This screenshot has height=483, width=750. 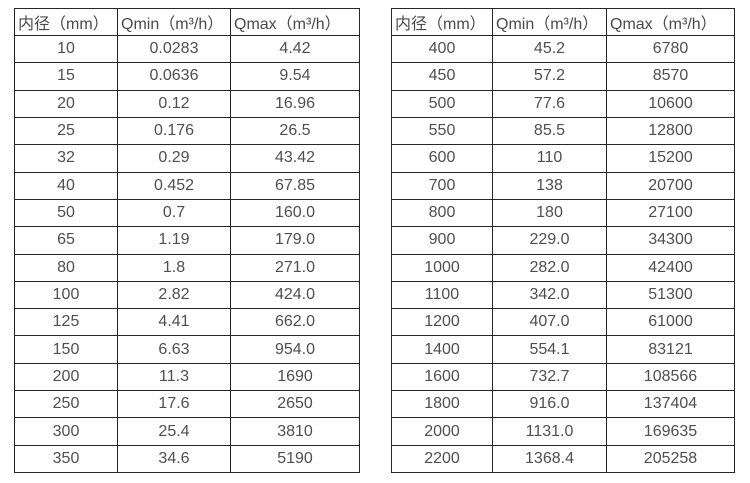 I want to click on table-cell: 229.0, so click(x=549, y=240).